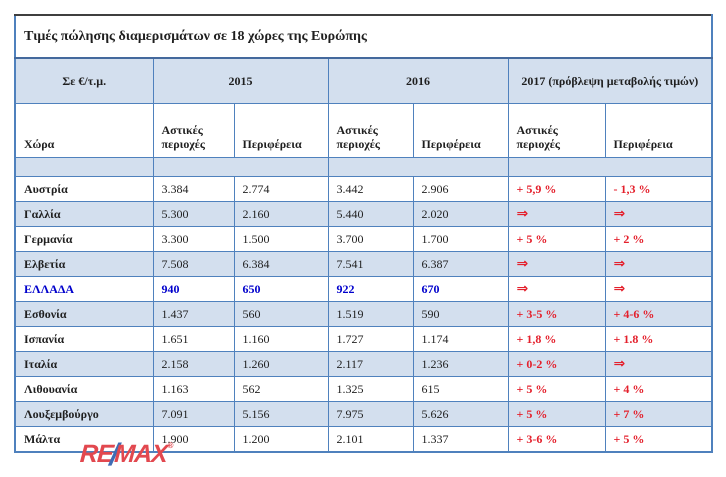 This screenshot has height=477, width=726. I want to click on year-2015-header: 2015, so click(240, 80).